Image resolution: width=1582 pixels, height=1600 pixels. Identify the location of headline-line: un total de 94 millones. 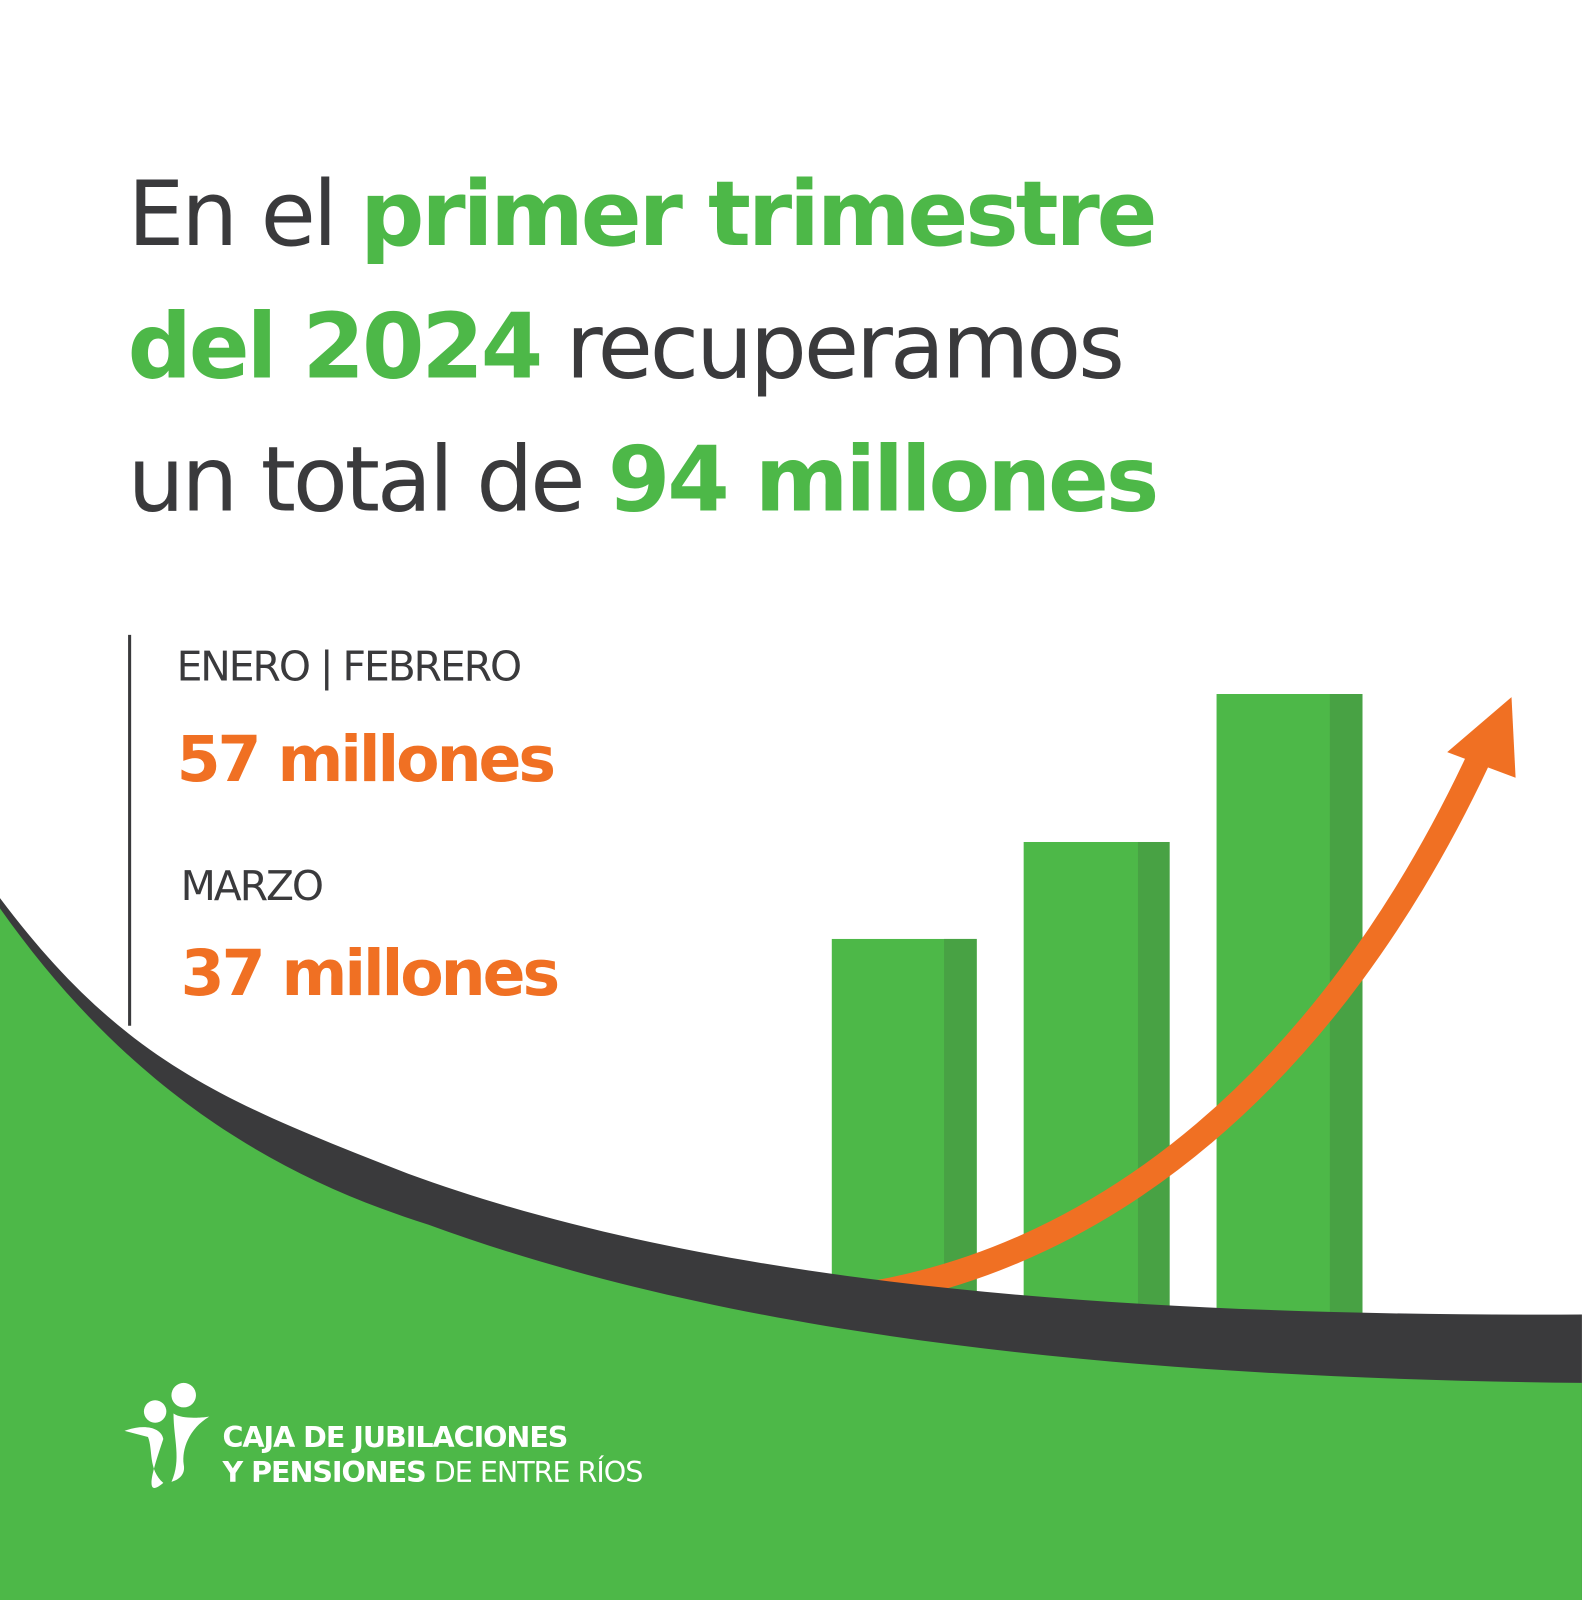
(642, 480).